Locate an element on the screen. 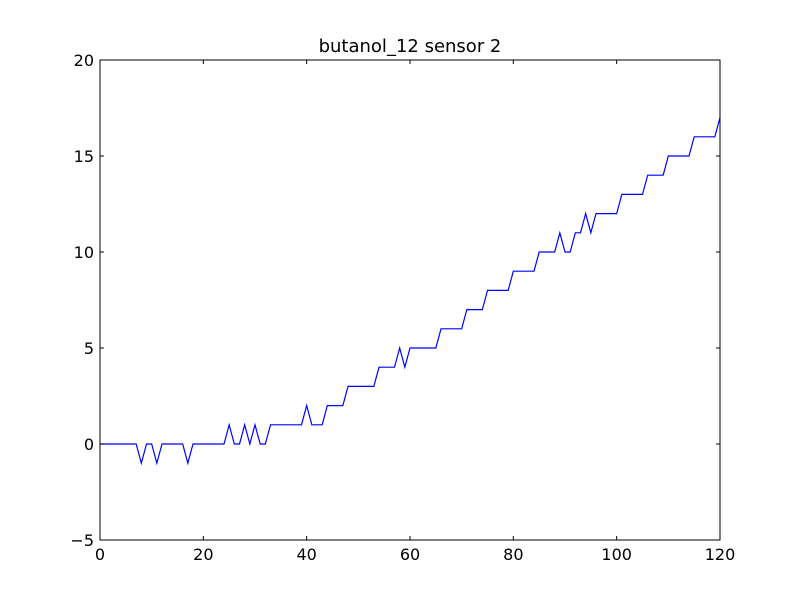  y-tick-label: 20 is located at coordinates (84, 60).